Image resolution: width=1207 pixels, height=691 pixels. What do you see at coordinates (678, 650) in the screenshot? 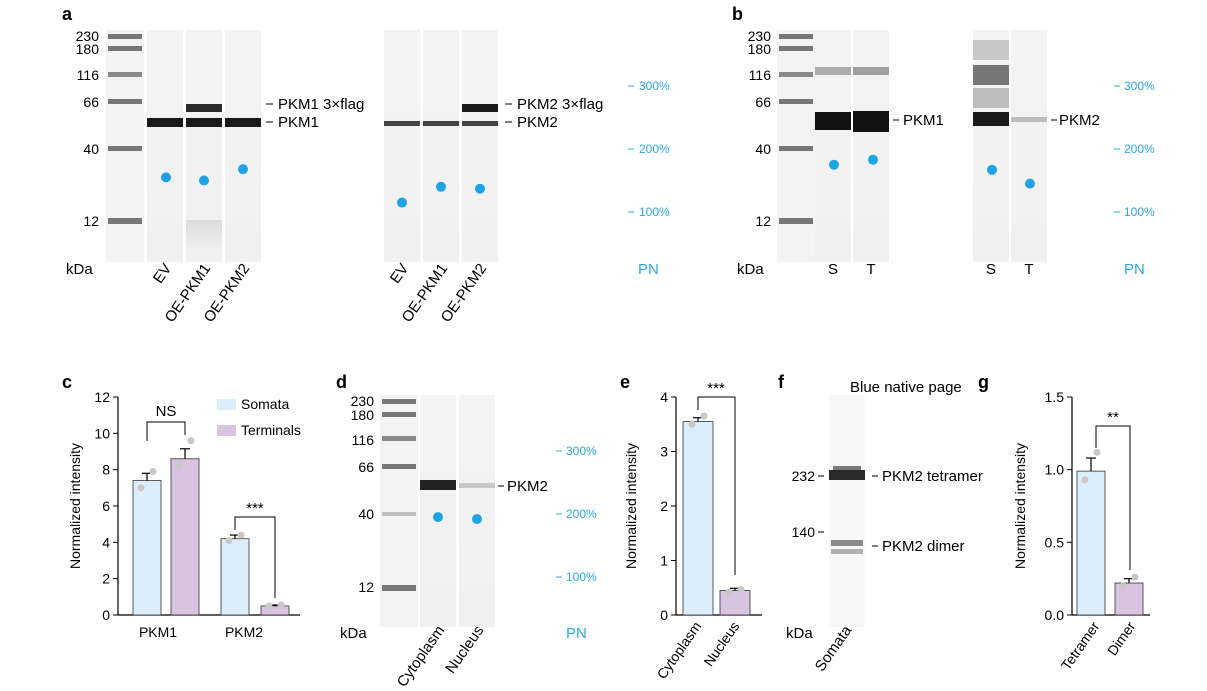
I see `x-category-cytoplasm: Cytoplasm` at bounding box center [678, 650].